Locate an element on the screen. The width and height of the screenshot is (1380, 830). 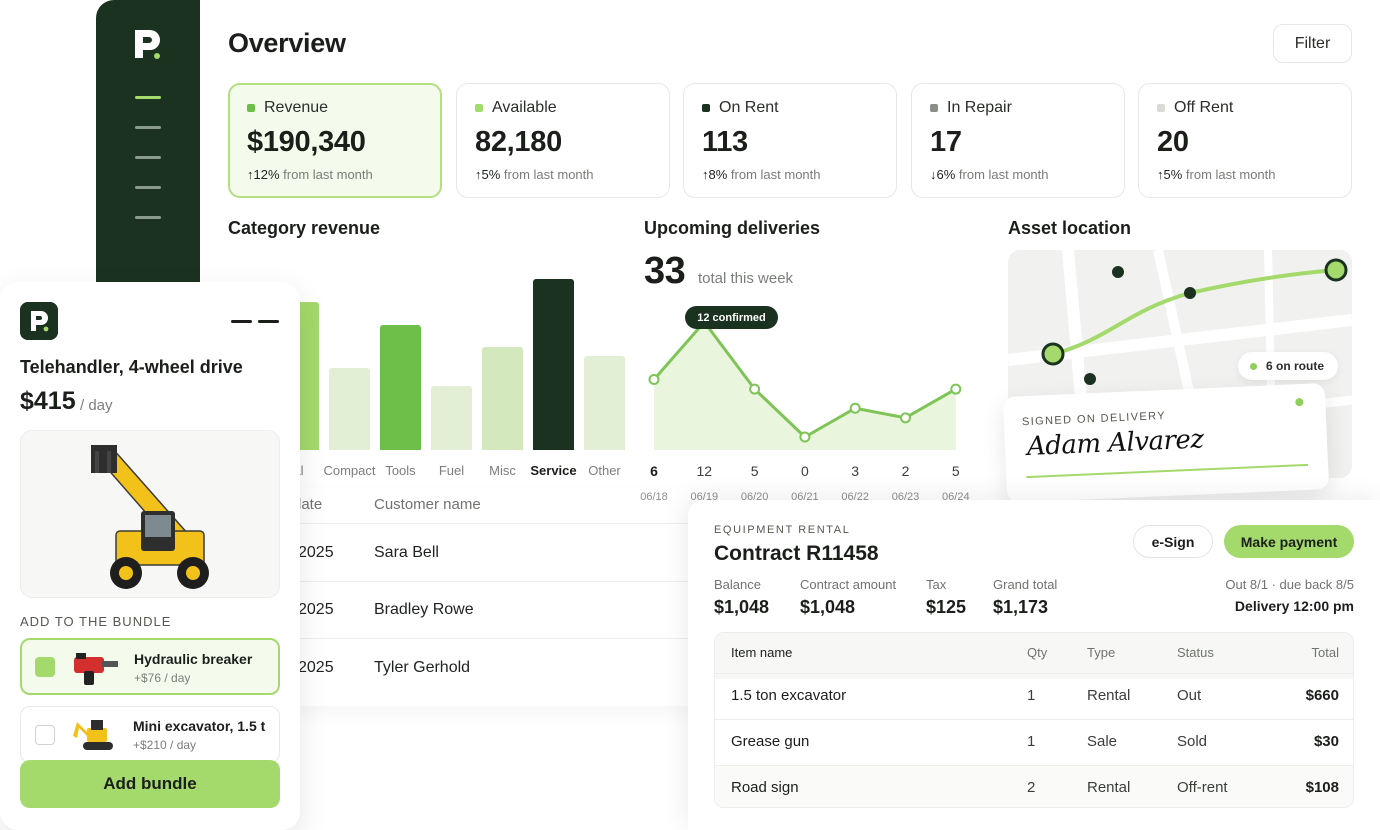
make-payment-button: Make payment is located at coordinates (1289, 541).